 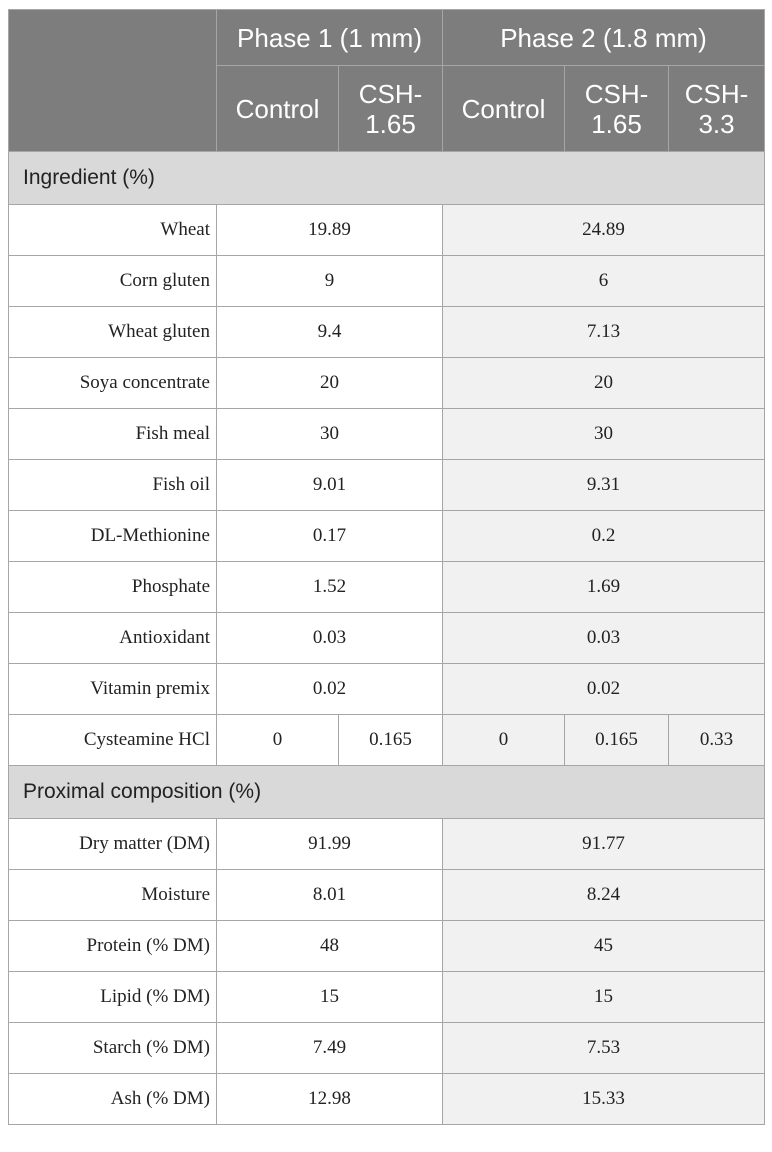 I want to click on header-p1-control: Control, so click(x=277, y=108).